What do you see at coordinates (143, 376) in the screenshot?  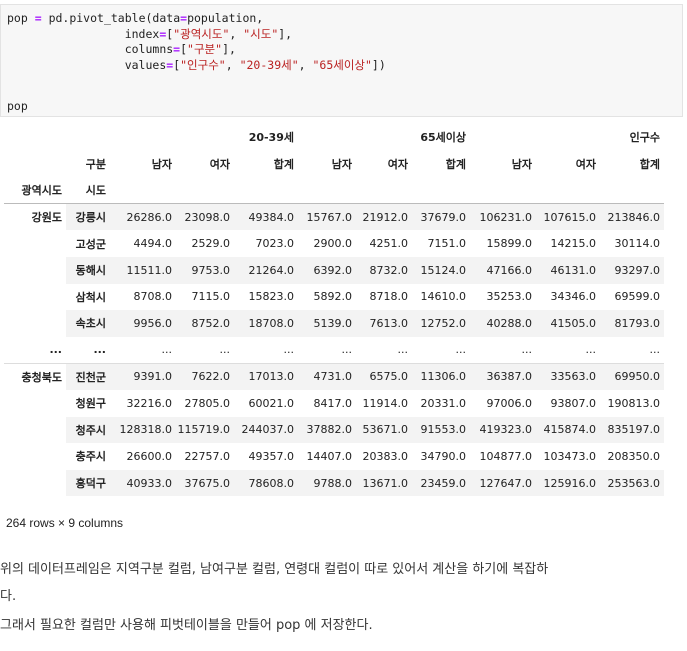 I see `table-cell: 9391.0` at bounding box center [143, 376].